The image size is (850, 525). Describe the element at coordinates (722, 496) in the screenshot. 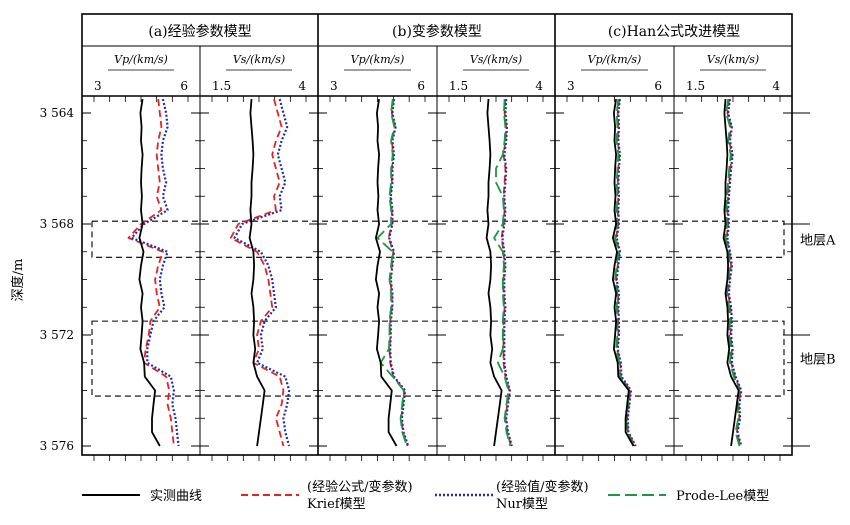

I see `legend-label: Prode-Lee模型` at that location.